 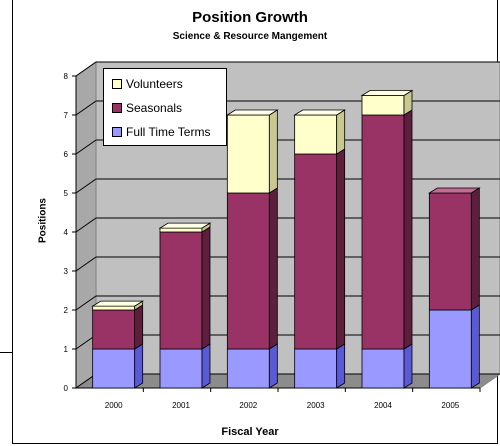 What do you see at coordinates (66, 193) in the screenshot?
I see `y-tick-label: 5` at bounding box center [66, 193].